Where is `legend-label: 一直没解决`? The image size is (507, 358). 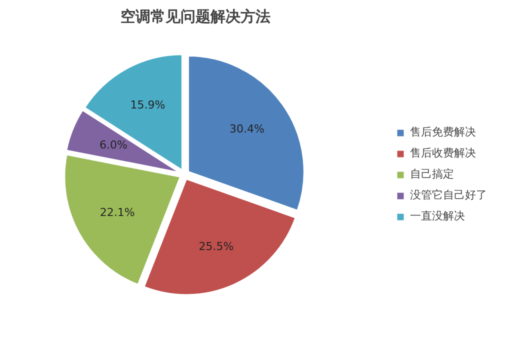 legend-label: 一直没解决 is located at coordinates (437, 216).